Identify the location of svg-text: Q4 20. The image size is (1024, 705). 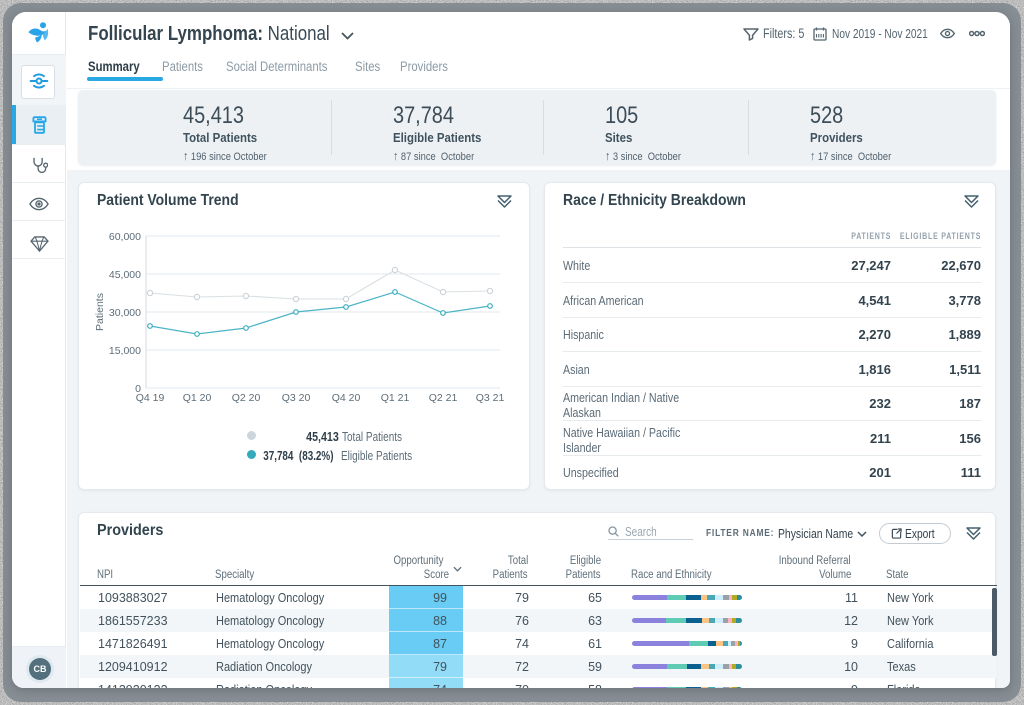
(346, 398).